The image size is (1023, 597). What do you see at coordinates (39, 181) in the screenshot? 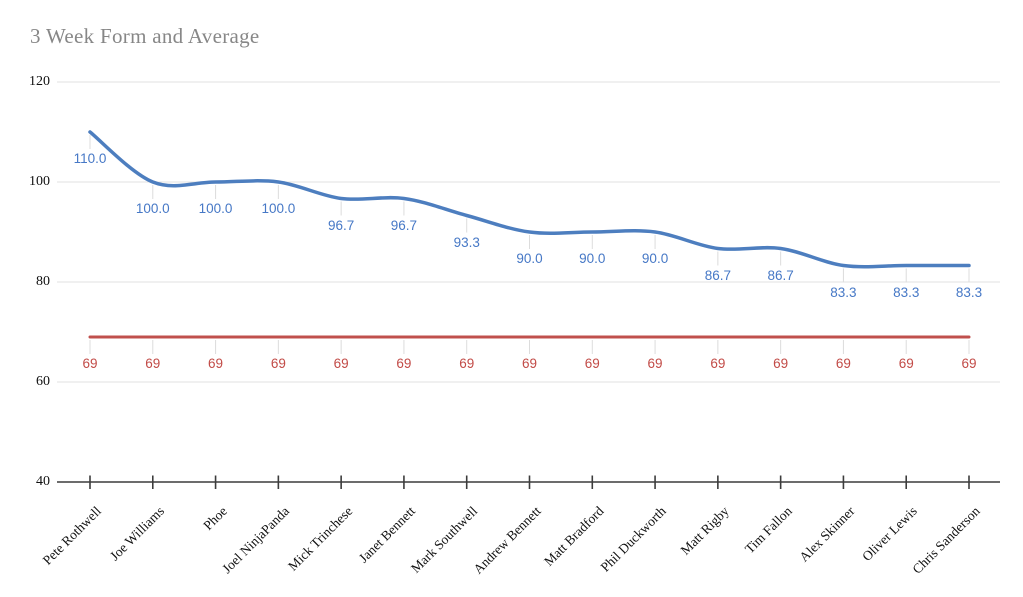
I see `y-axis-label: 100` at bounding box center [39, 181].